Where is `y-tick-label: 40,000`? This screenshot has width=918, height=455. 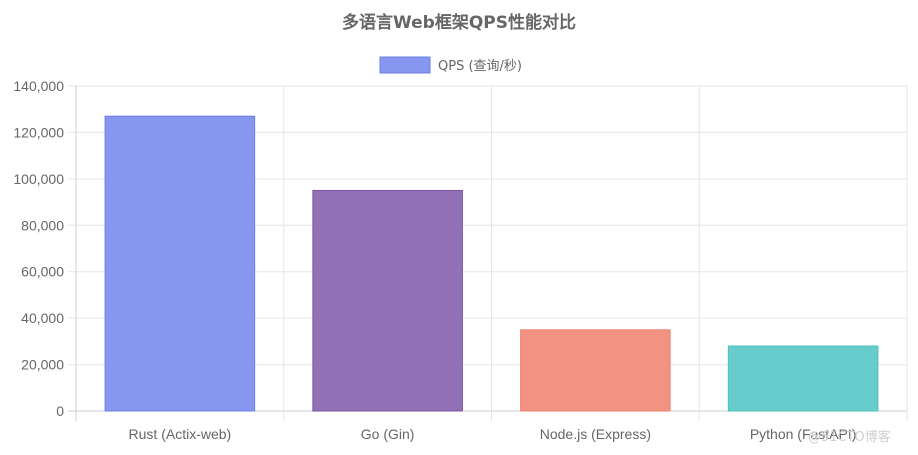
y-tick-label: 40,000 is located at coordinates (42, 318).